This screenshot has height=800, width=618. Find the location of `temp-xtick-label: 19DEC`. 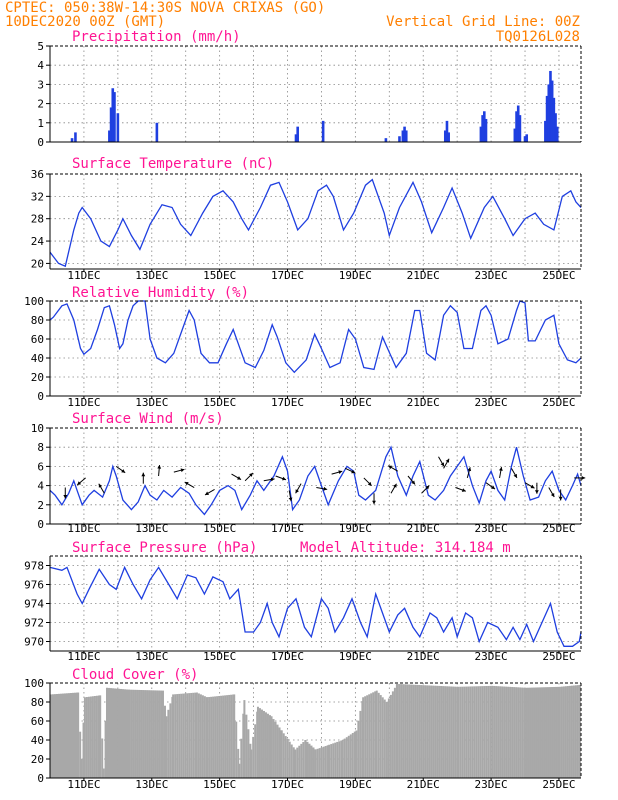

temp-xtick-label: 19DEC is located at coordinates (355, 275).